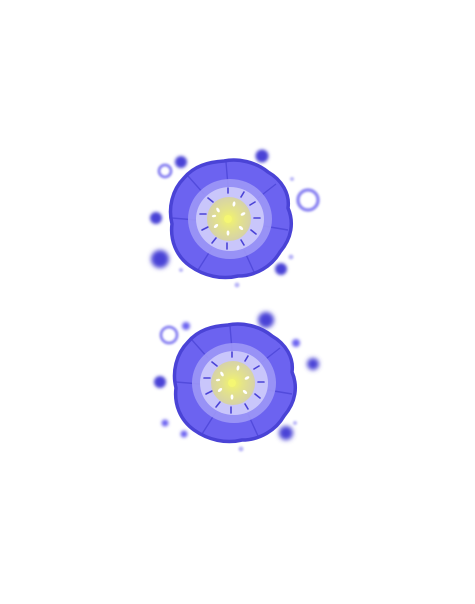 This screenshot has height=604, width=475. I want to click on bokeh-dots-bottom, so click(236, 382).